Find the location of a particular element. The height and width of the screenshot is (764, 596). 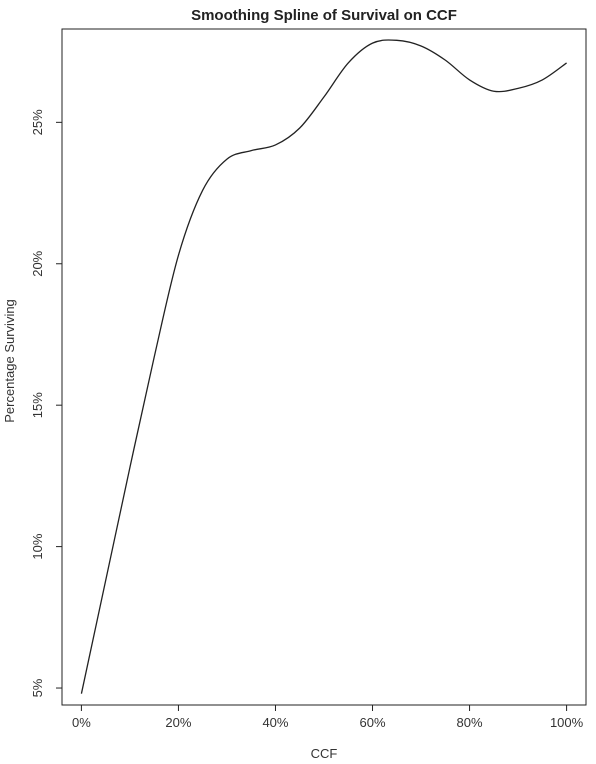

x-tick-label: 20% is located at coordinates (178, 722).